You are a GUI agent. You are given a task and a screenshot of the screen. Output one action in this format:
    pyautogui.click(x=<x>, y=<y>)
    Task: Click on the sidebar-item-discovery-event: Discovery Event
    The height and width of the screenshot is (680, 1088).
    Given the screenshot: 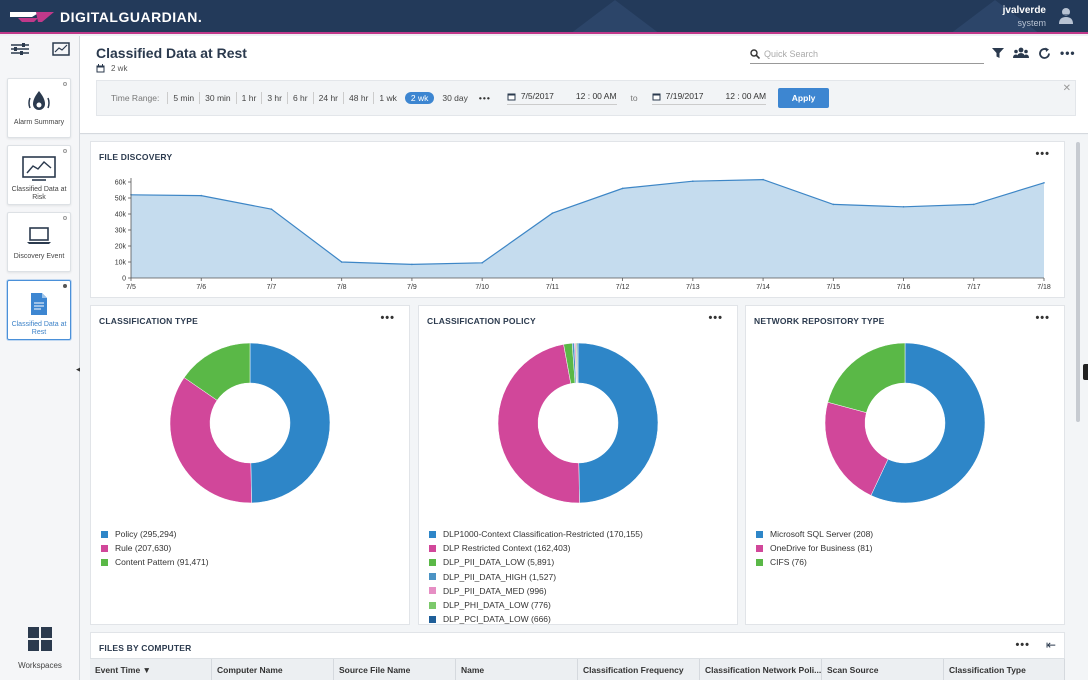 What is the action you would take?
    pyautogui.click(x=39, y=242)
    